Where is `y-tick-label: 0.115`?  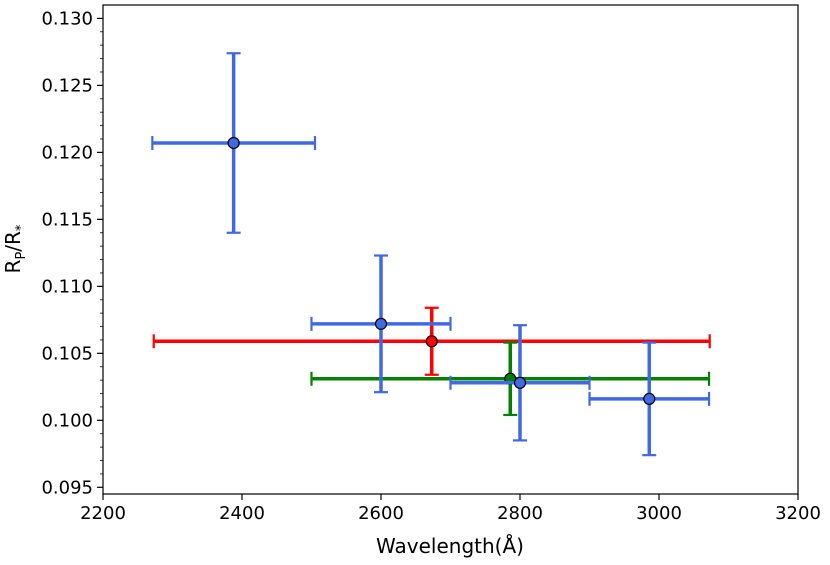 y-tick-label: 0.115 is located at coordinates (67, 219).